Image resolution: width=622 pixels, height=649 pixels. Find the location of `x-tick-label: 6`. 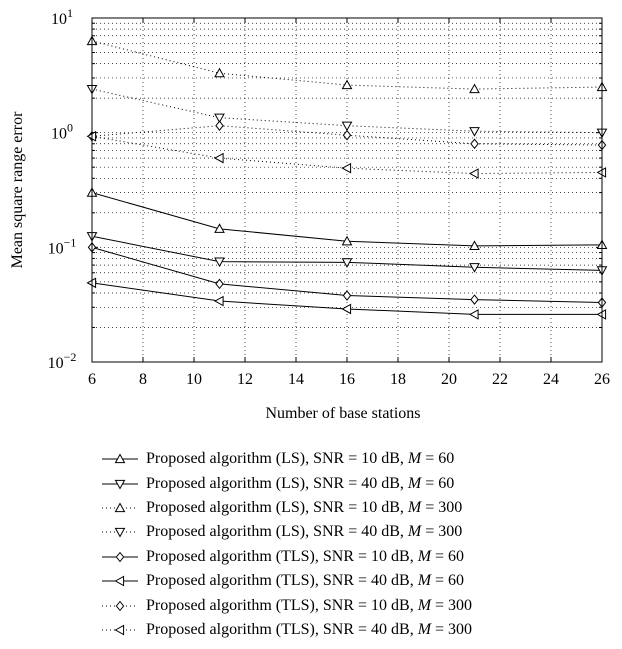

x-tick-label: 6 is located at coordinates (92, 379).